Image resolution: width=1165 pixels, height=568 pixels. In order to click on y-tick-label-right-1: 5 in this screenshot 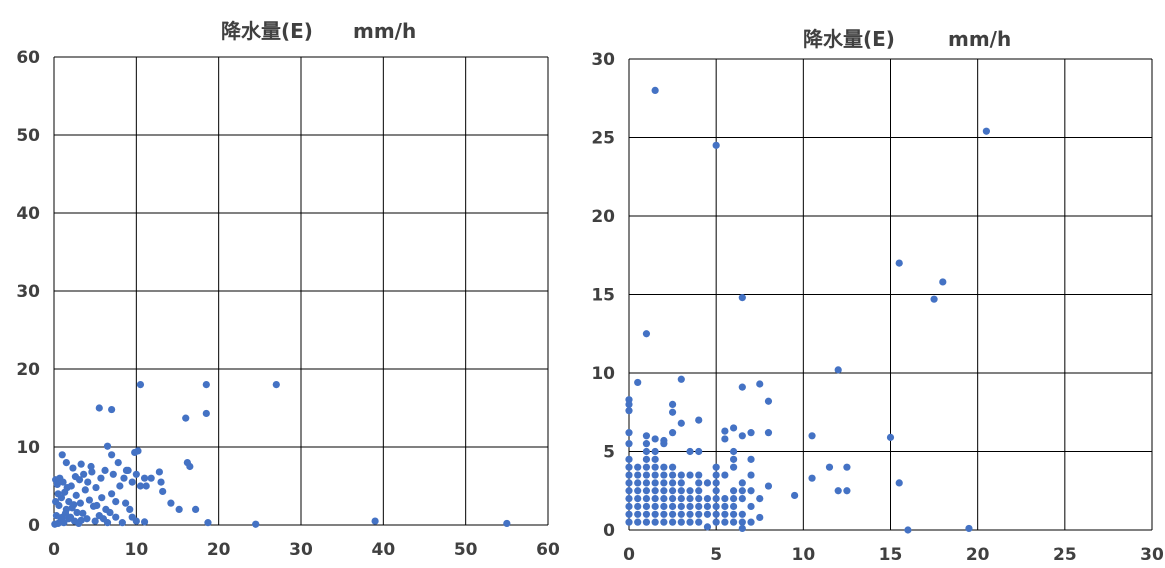, I will do `click(609, 453)`.